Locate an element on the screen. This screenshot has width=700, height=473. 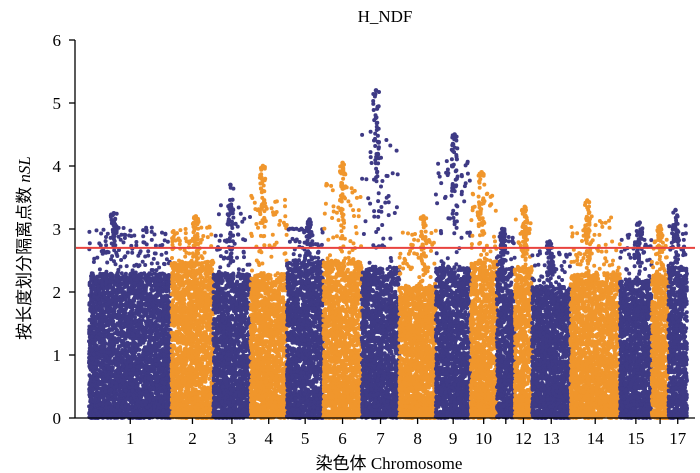
chromosome-12-peak is located at coordinates (525, 207).